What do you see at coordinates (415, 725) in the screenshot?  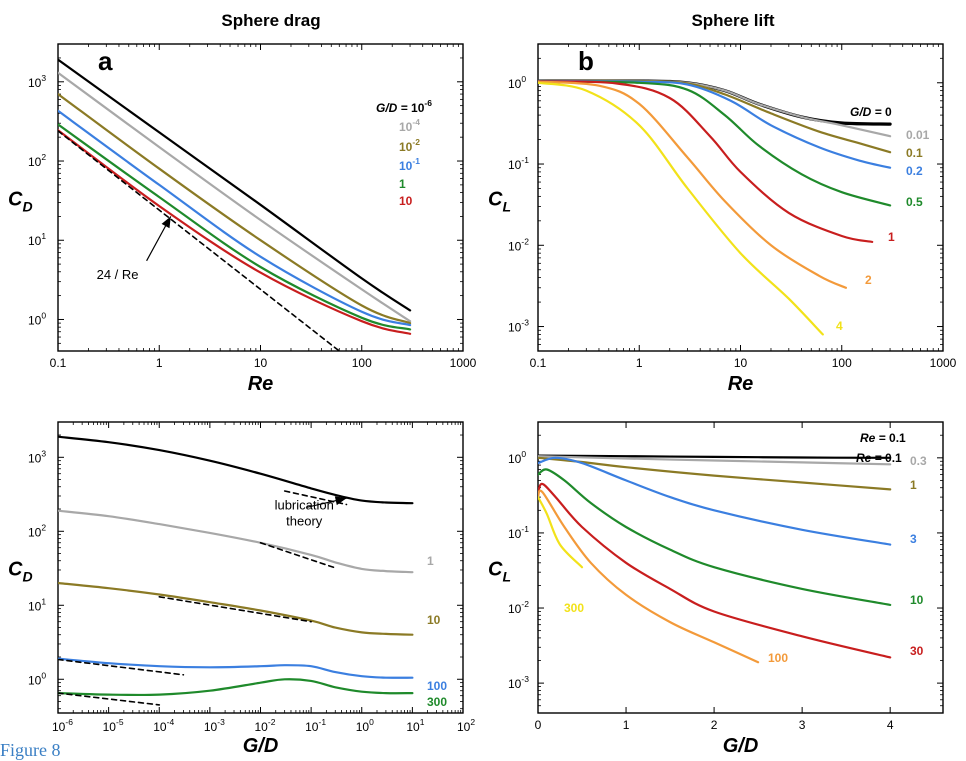 I see `x-tick-label: 10¹` at bounding box center [415, 725].